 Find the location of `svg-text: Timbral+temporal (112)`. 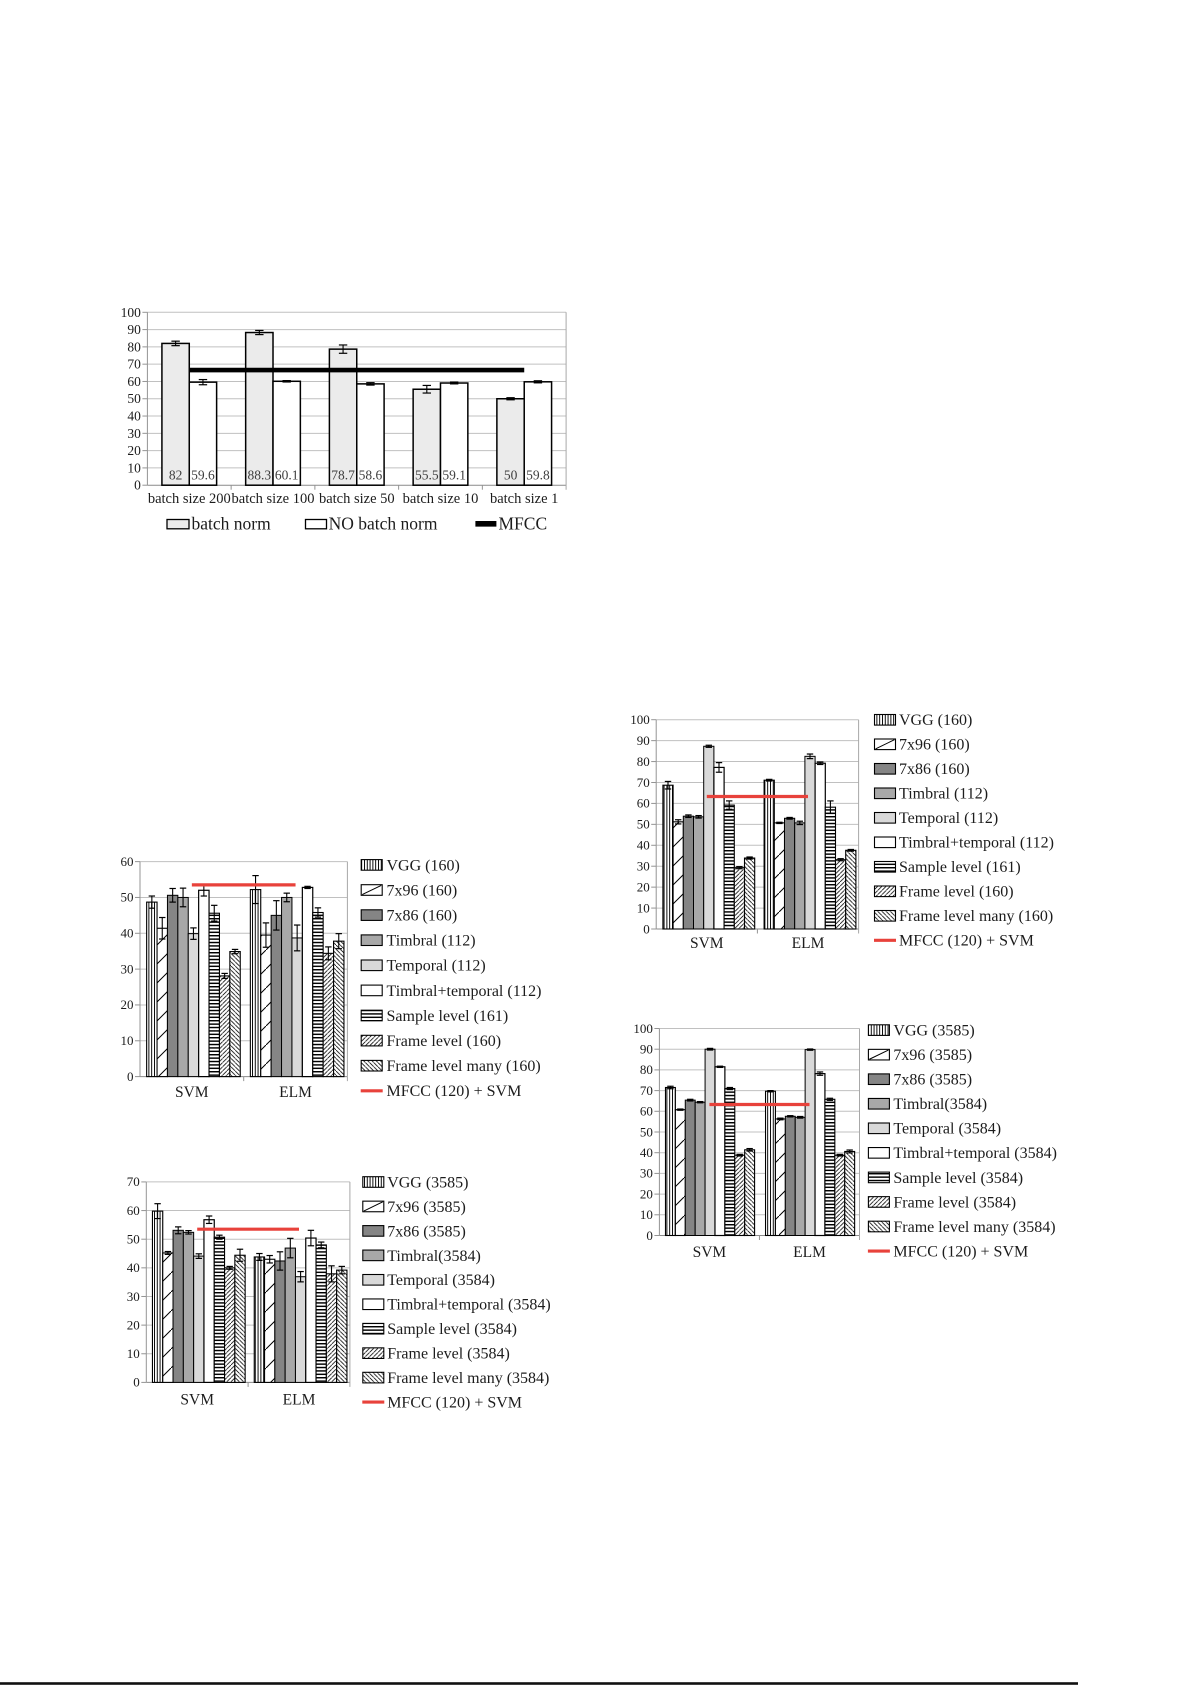

svg-text: Timbral+temporal (112) is located at coordinates (976, 843).